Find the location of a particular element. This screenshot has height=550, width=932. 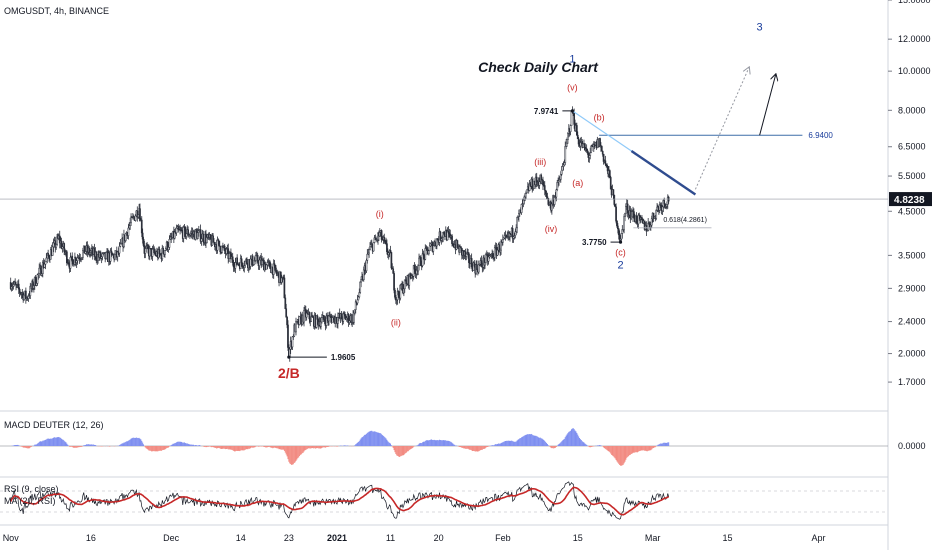

resistance-label: 6.9400 is located at coordinates (820, 135).